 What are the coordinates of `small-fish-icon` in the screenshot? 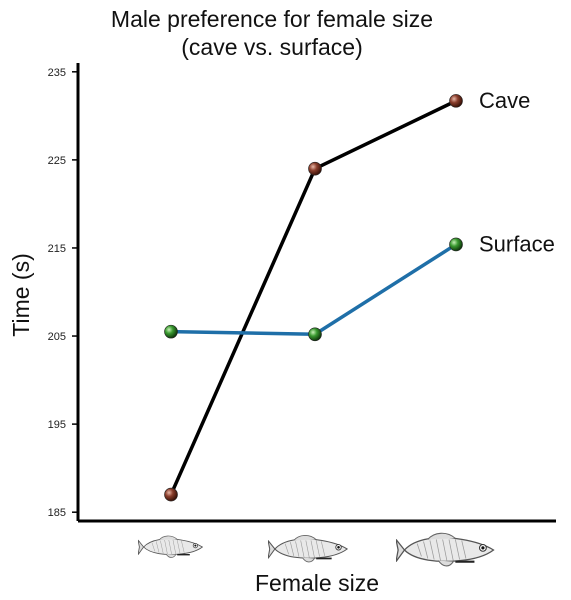 It's located at (171, 547).